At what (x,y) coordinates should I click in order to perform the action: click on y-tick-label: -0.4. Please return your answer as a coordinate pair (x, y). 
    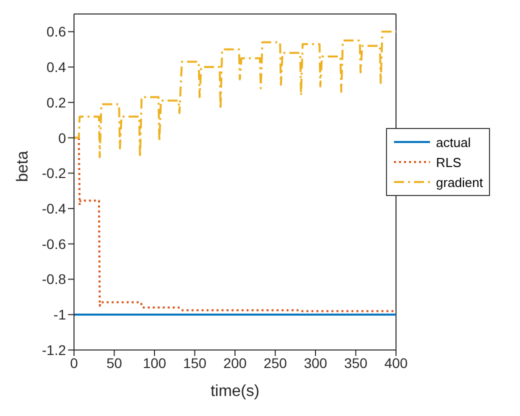
    Looking at the image, I should click on (54, 208).